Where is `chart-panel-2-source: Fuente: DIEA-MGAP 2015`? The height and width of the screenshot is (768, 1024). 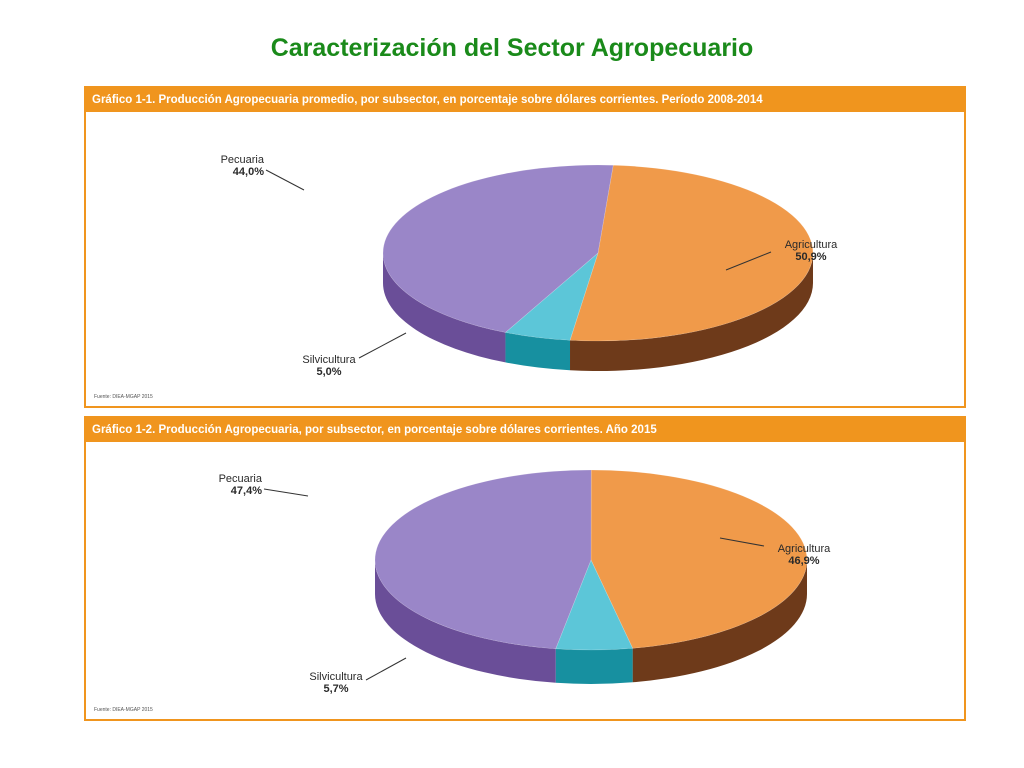
chart-panel-2-source: Fuente: DIEA-MGAP 2015 is located at coordinates (123, 710).